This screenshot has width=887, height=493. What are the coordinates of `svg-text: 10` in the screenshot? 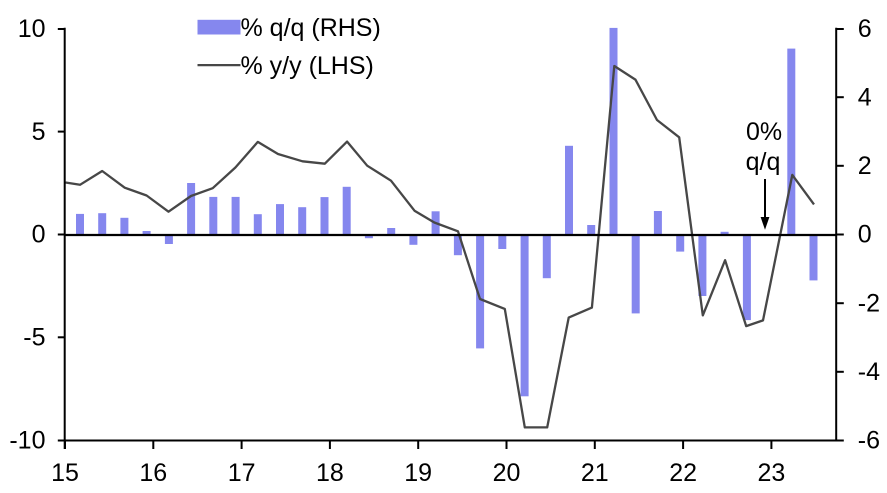 It's located at (32, 29).